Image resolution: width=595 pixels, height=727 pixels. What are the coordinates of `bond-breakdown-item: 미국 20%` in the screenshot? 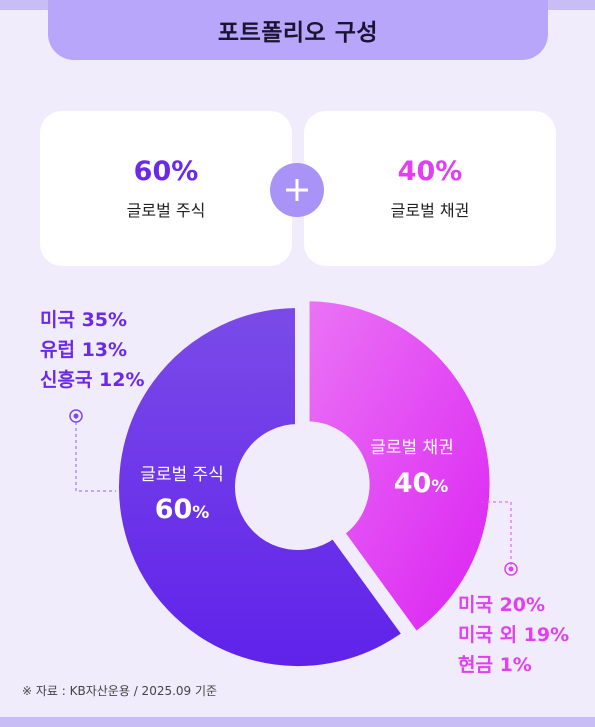 It's located at (502, 605).